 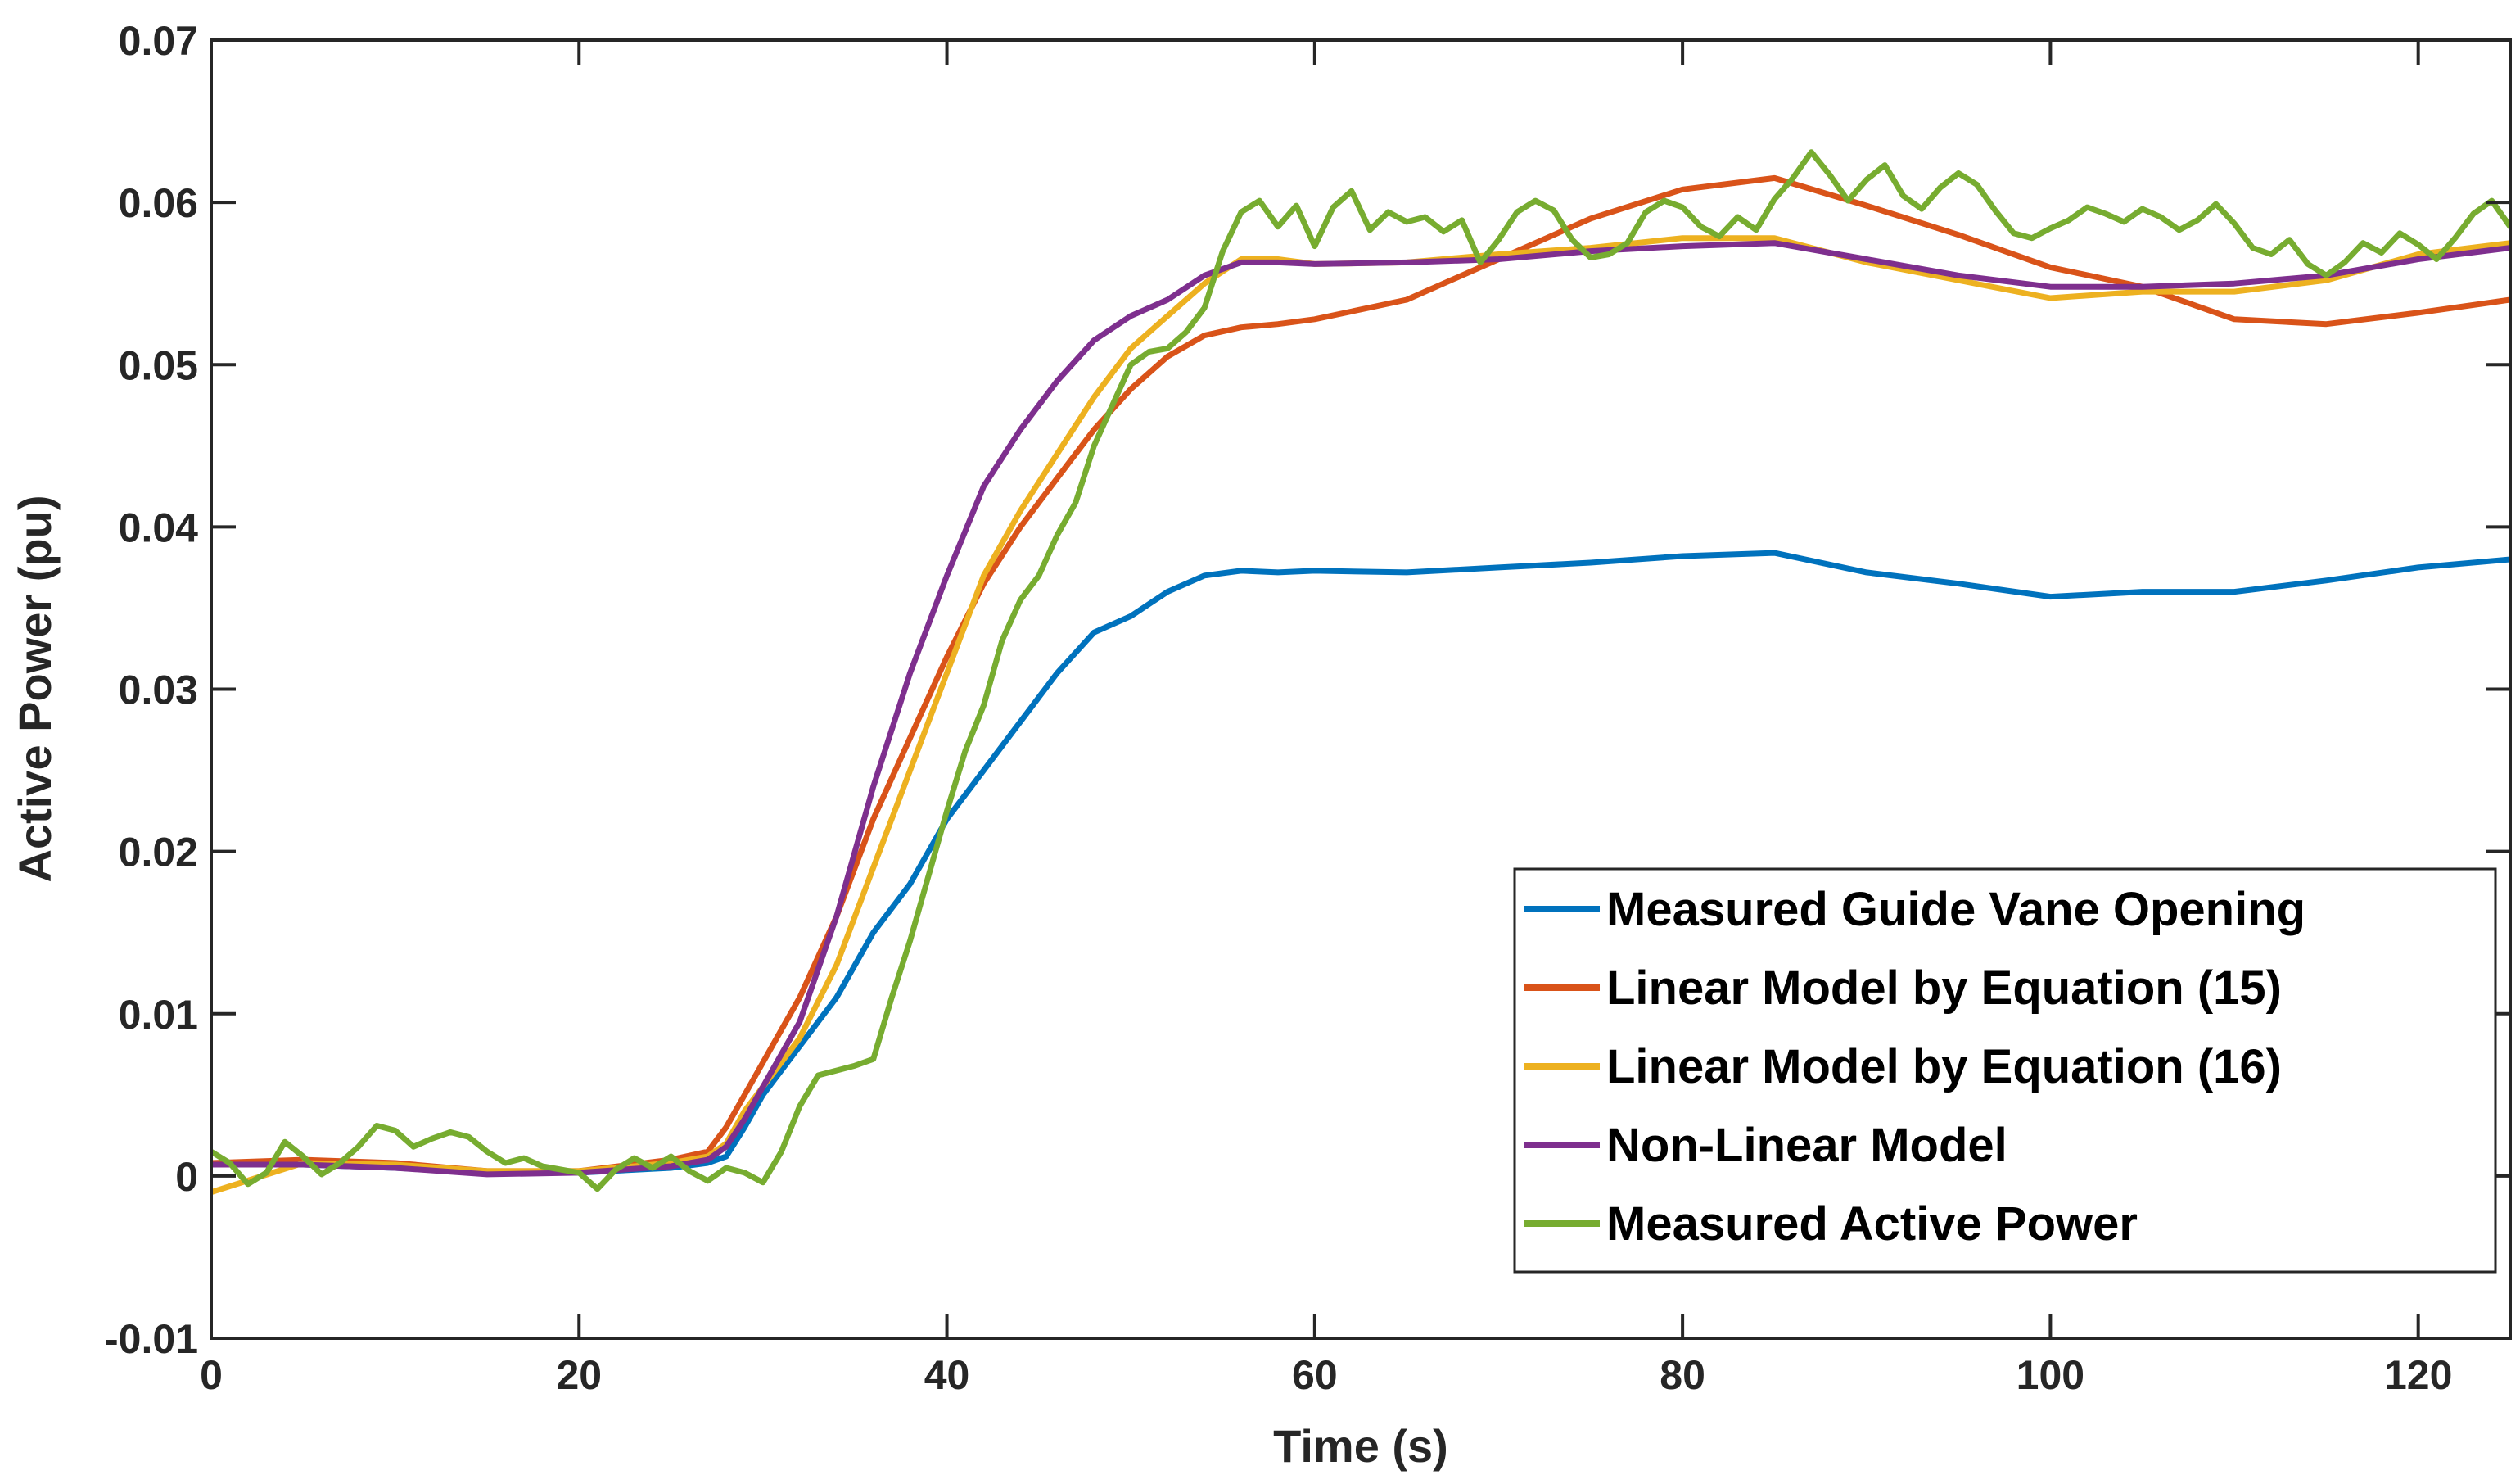 I want to click on legend-label-5: Measured Active Power, so click(x=1872, y=1224).